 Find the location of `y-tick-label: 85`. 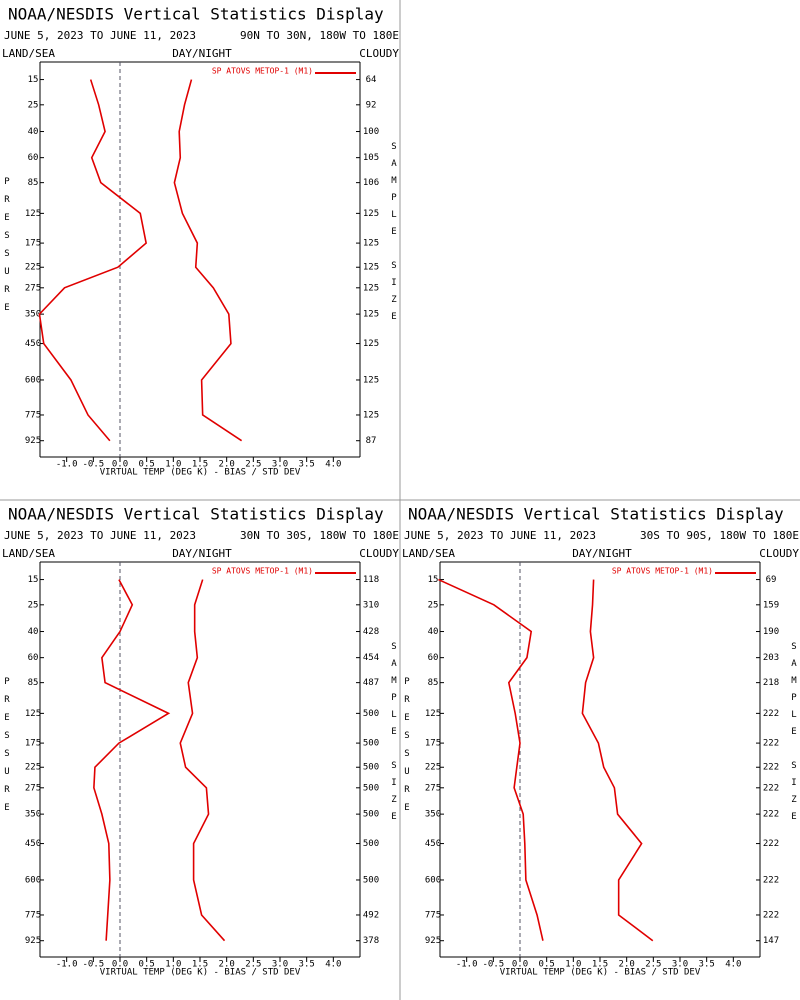

y-tick-label: 85 is located at coordinates (33, 183).